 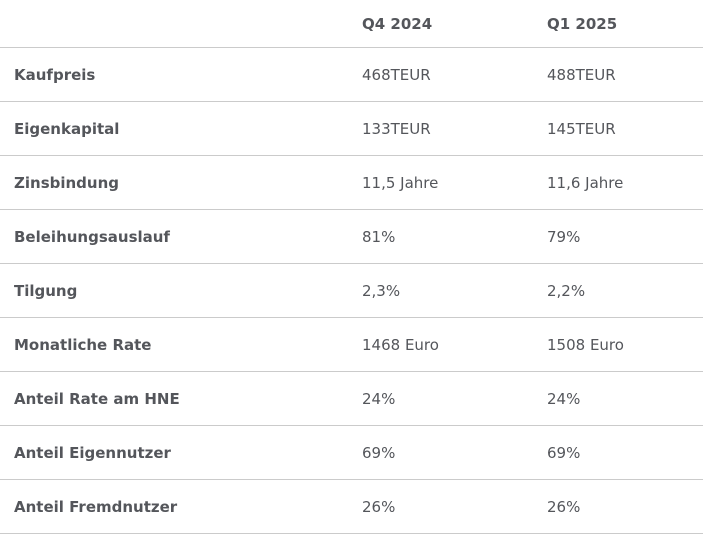 What do you see at coordinates (440, 24) in the screenshot?
I see `column-header-q4-2024: Q4 2024` at bounding box center [440, 24].